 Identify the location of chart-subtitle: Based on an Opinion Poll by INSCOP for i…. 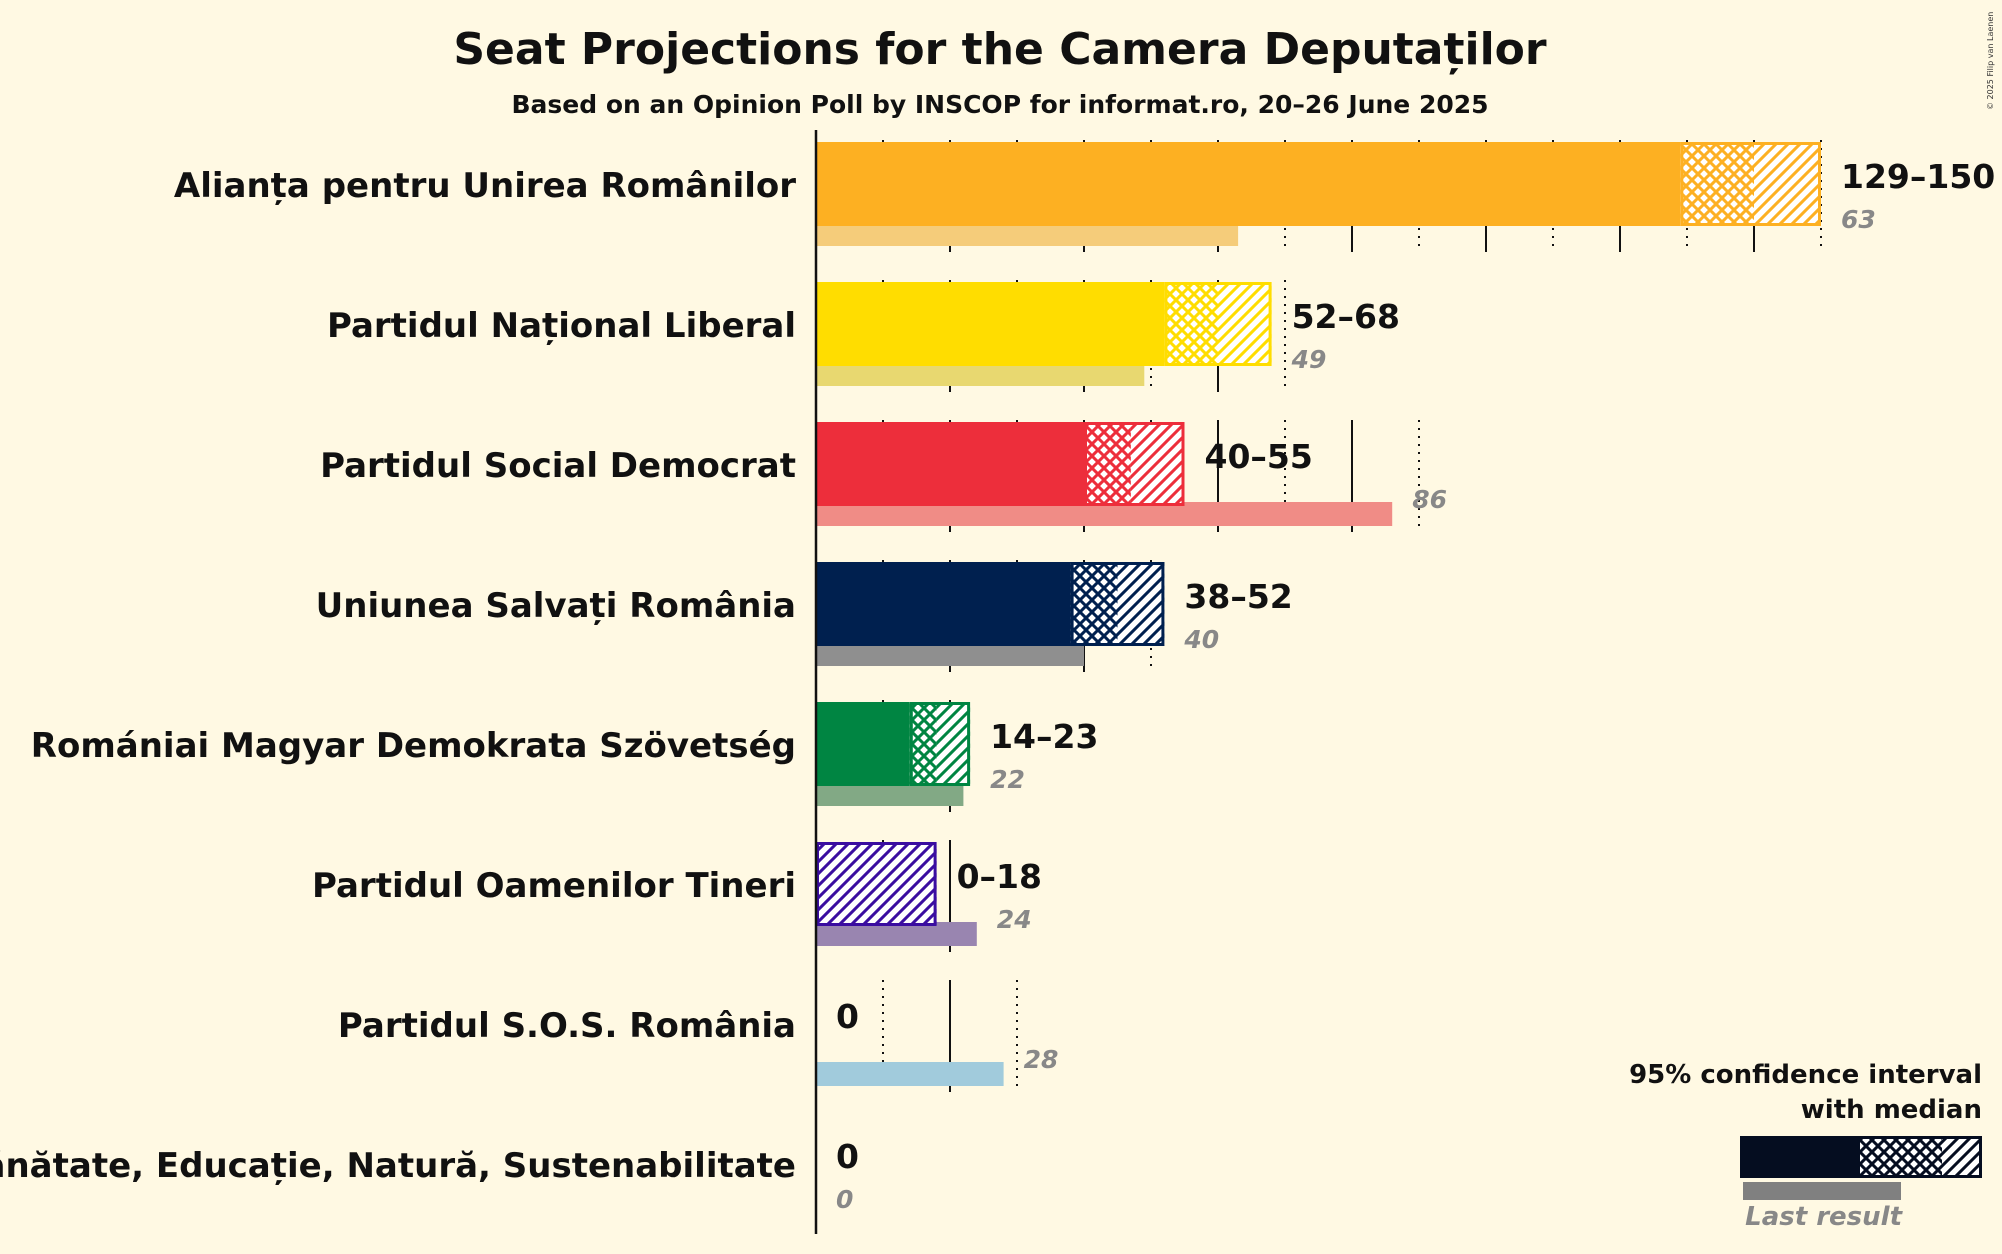
(999, 104).